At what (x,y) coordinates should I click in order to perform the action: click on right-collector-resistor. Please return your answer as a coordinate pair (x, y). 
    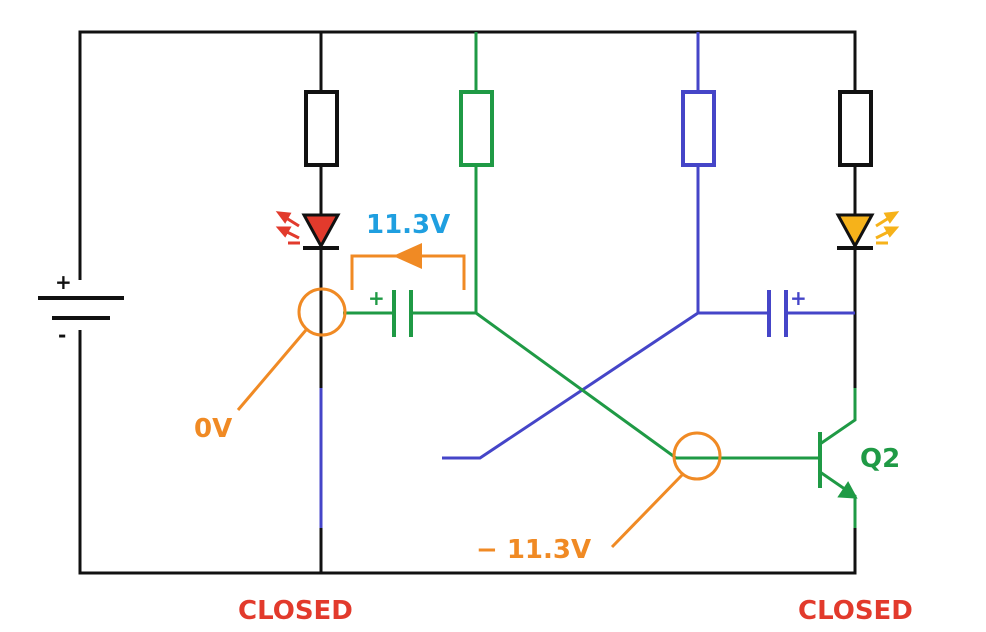
    Looking at the image, I should click on (855, 128).